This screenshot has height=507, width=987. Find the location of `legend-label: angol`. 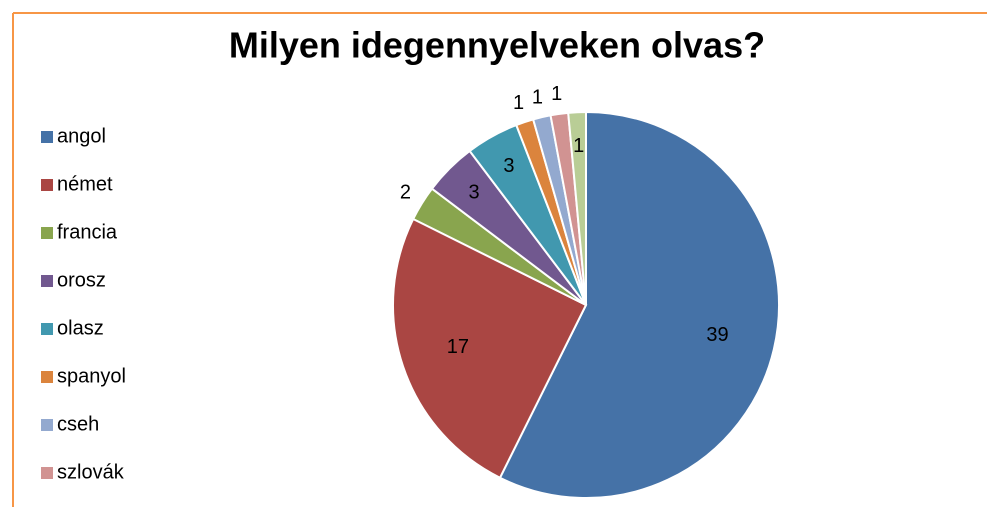

legend-label: angol is located at coordinates (81, 136).